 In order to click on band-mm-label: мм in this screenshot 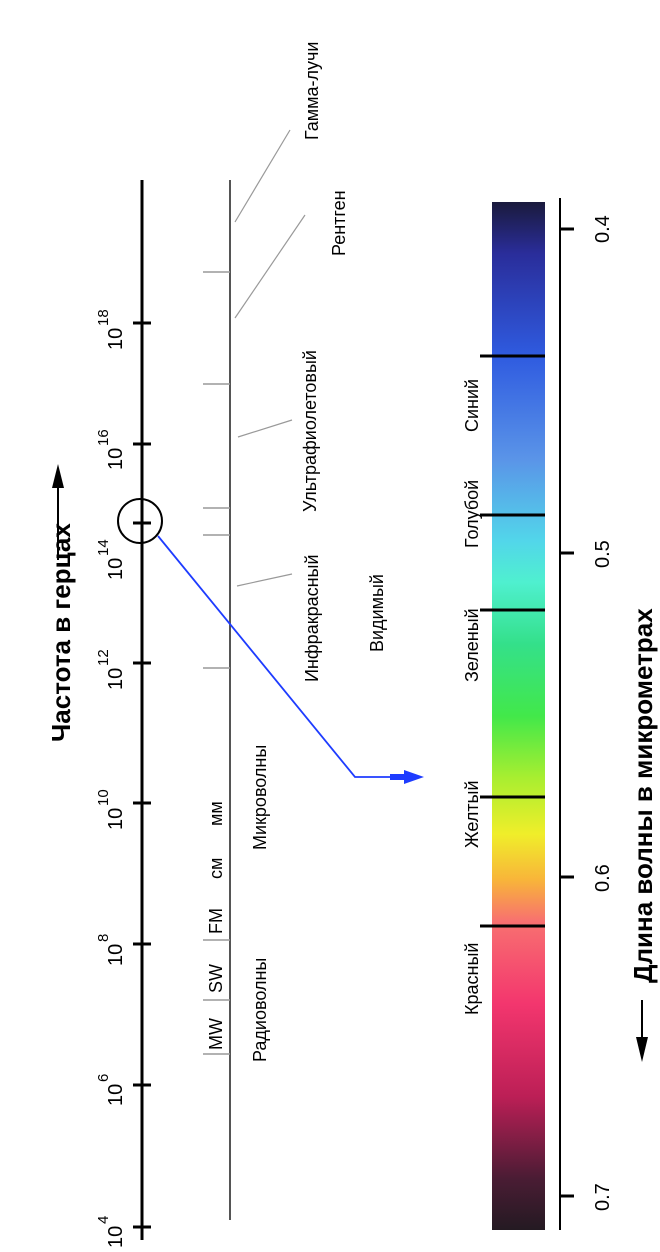, I will do `click(216, 813)`.